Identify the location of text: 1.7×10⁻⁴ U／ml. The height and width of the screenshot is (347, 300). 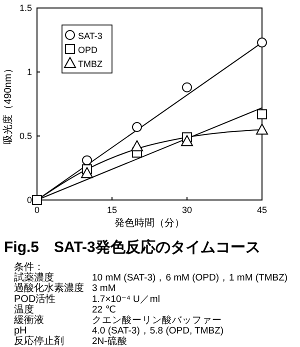
(126, 299).